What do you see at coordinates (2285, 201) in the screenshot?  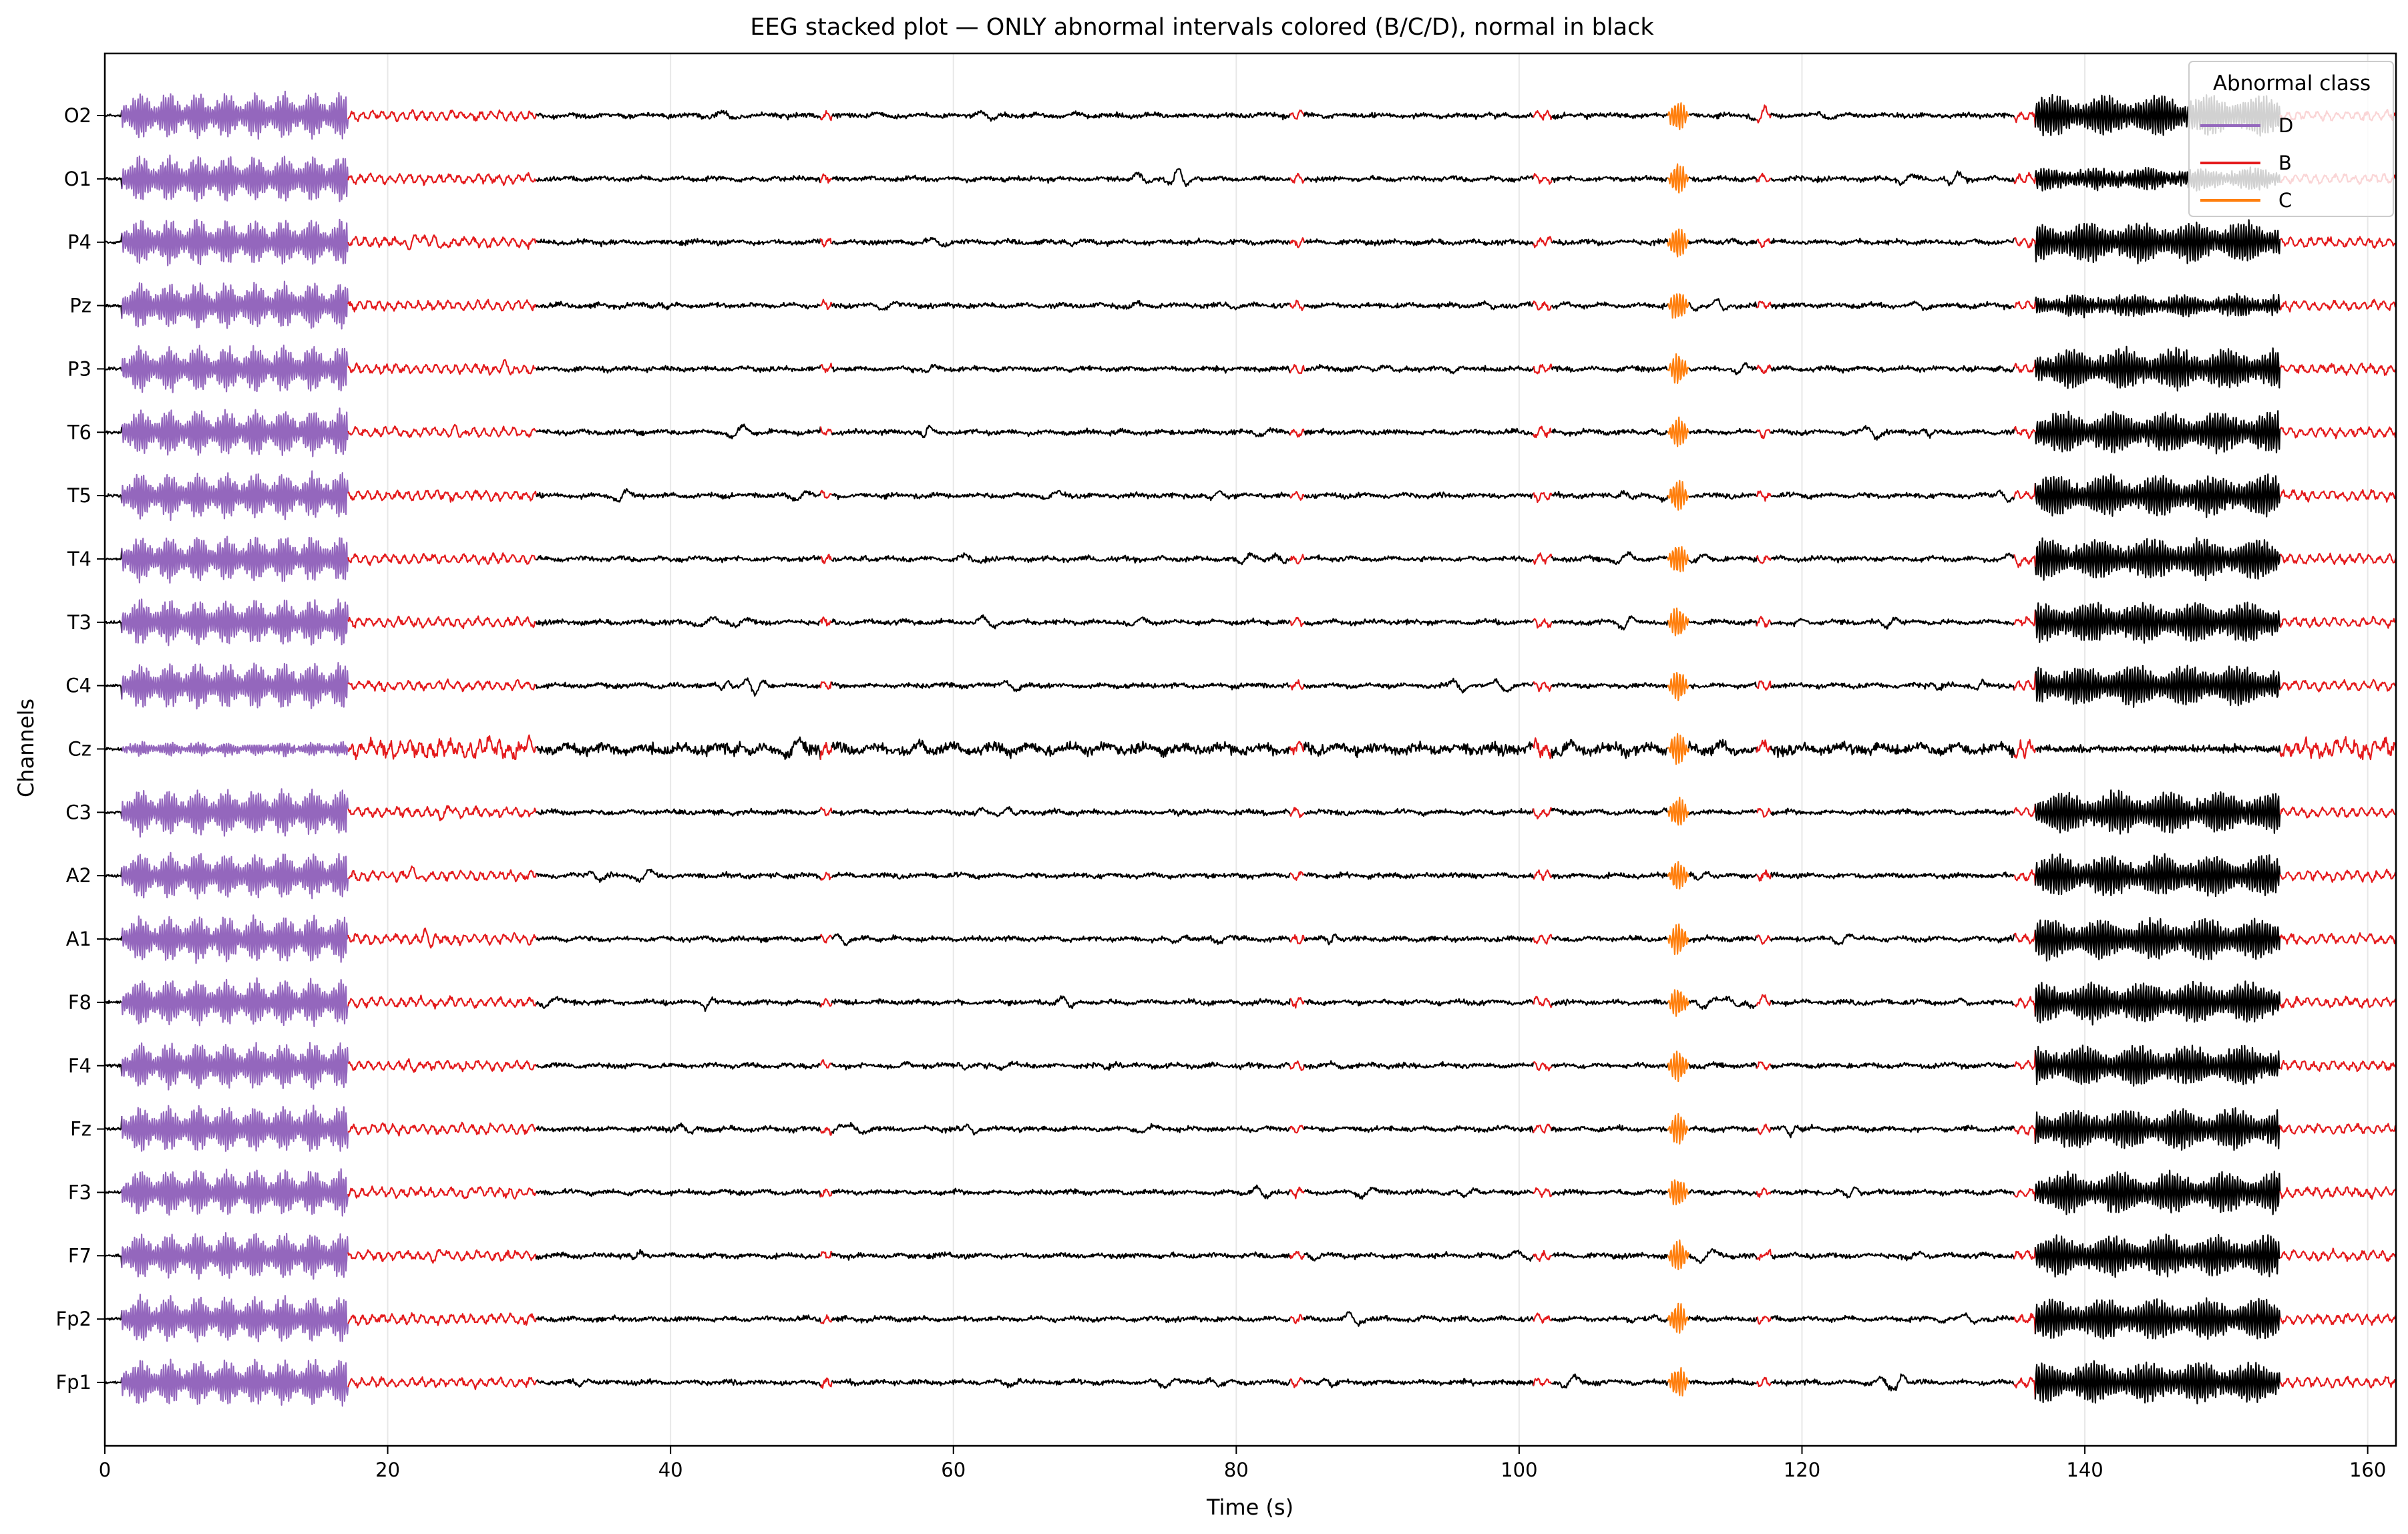 I see `legend-label-C: C` at bounding box center [2285, 201].